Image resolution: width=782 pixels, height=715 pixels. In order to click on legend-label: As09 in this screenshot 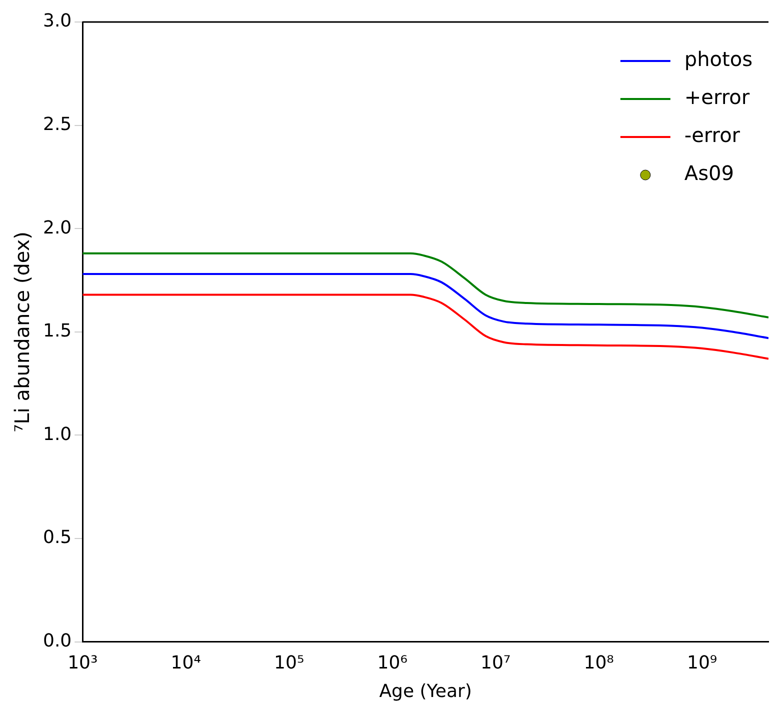, I will do `click(709, 173)`.